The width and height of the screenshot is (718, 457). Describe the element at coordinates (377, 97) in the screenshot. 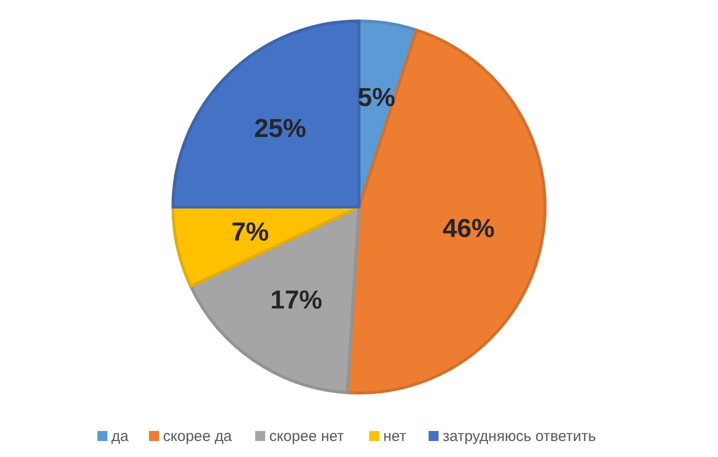

I see `data-label: 5%` at that location.